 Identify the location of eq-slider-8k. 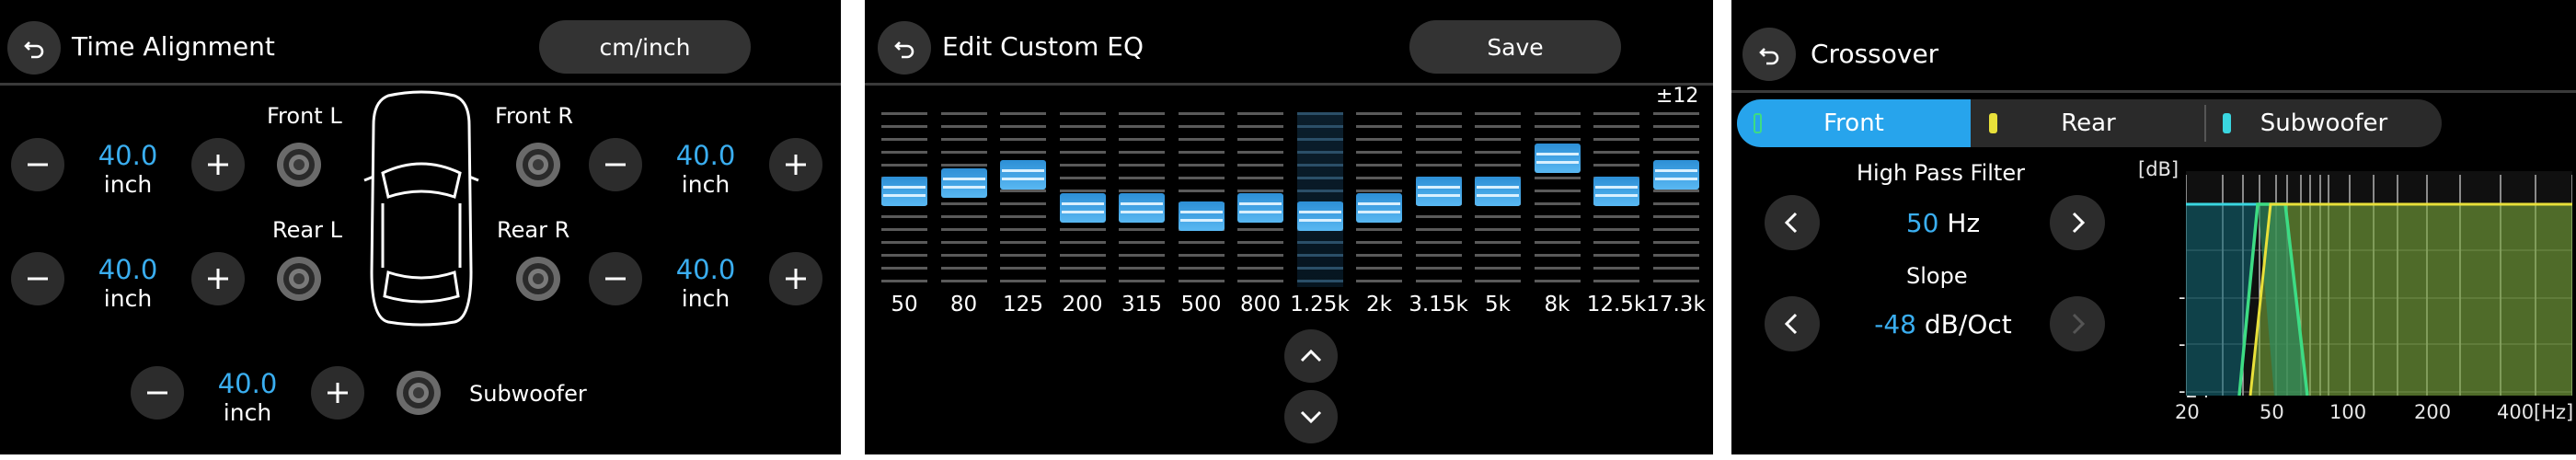
(1557, 199).